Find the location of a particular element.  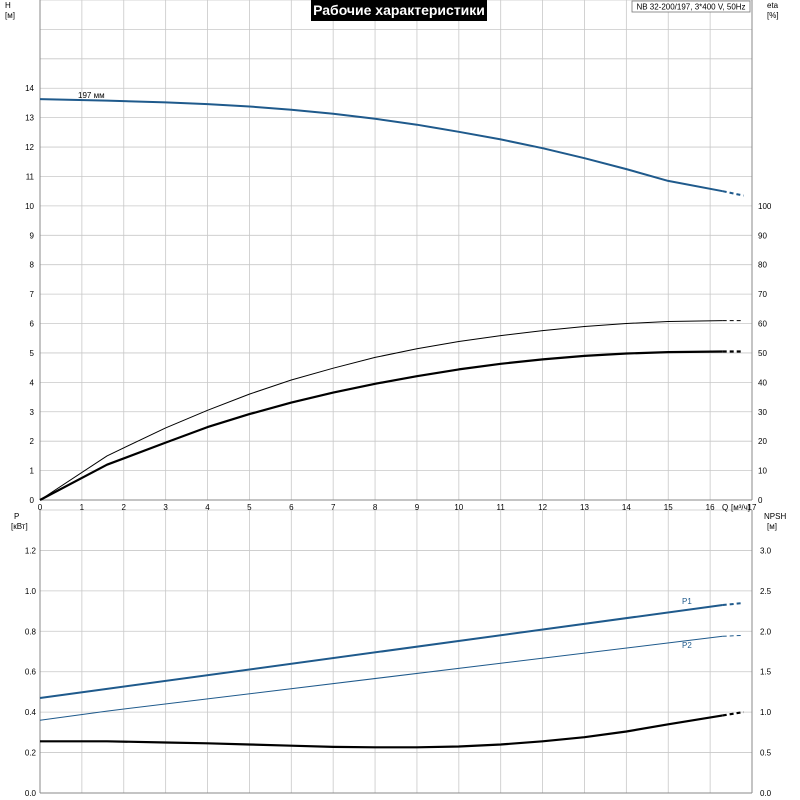

y-right-axis-name: NPSH is located at coordinates (775, 516).